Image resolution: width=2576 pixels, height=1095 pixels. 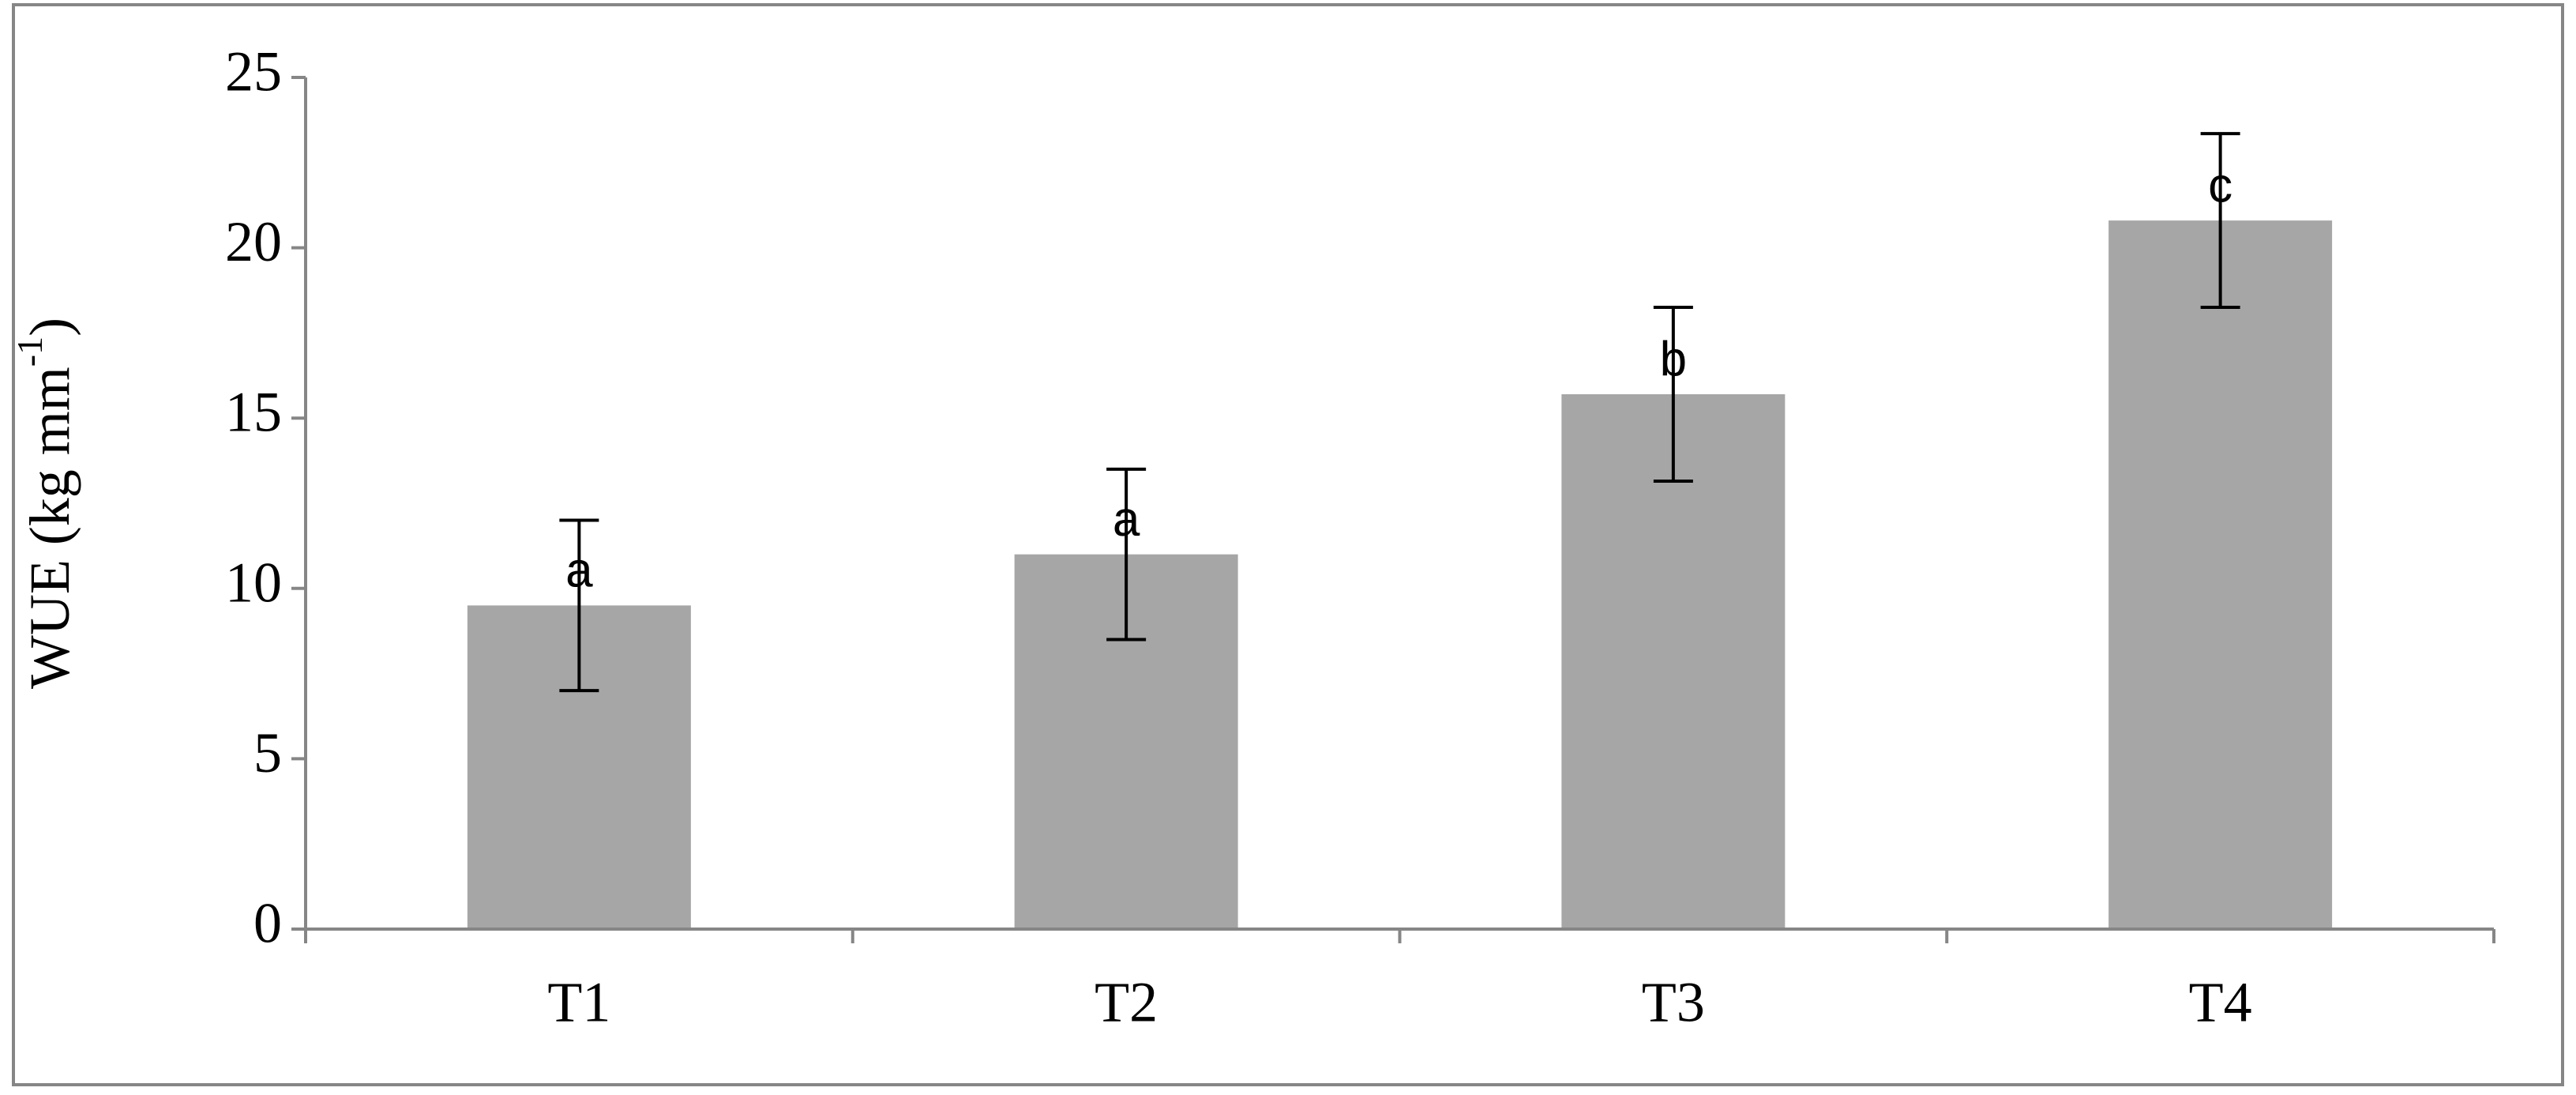 What do you see at coordinates (49, 528) in the screenshot?
I see `y-label-main: WUE (kg mm` at bounding box center [49, 528].